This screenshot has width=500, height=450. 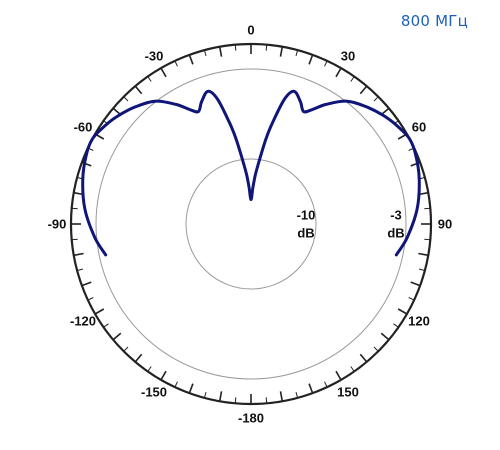 What do you see at coordinates (419, 321) in the screenshot?
I see `angle-label: 120` at bounding box center [419, 321].